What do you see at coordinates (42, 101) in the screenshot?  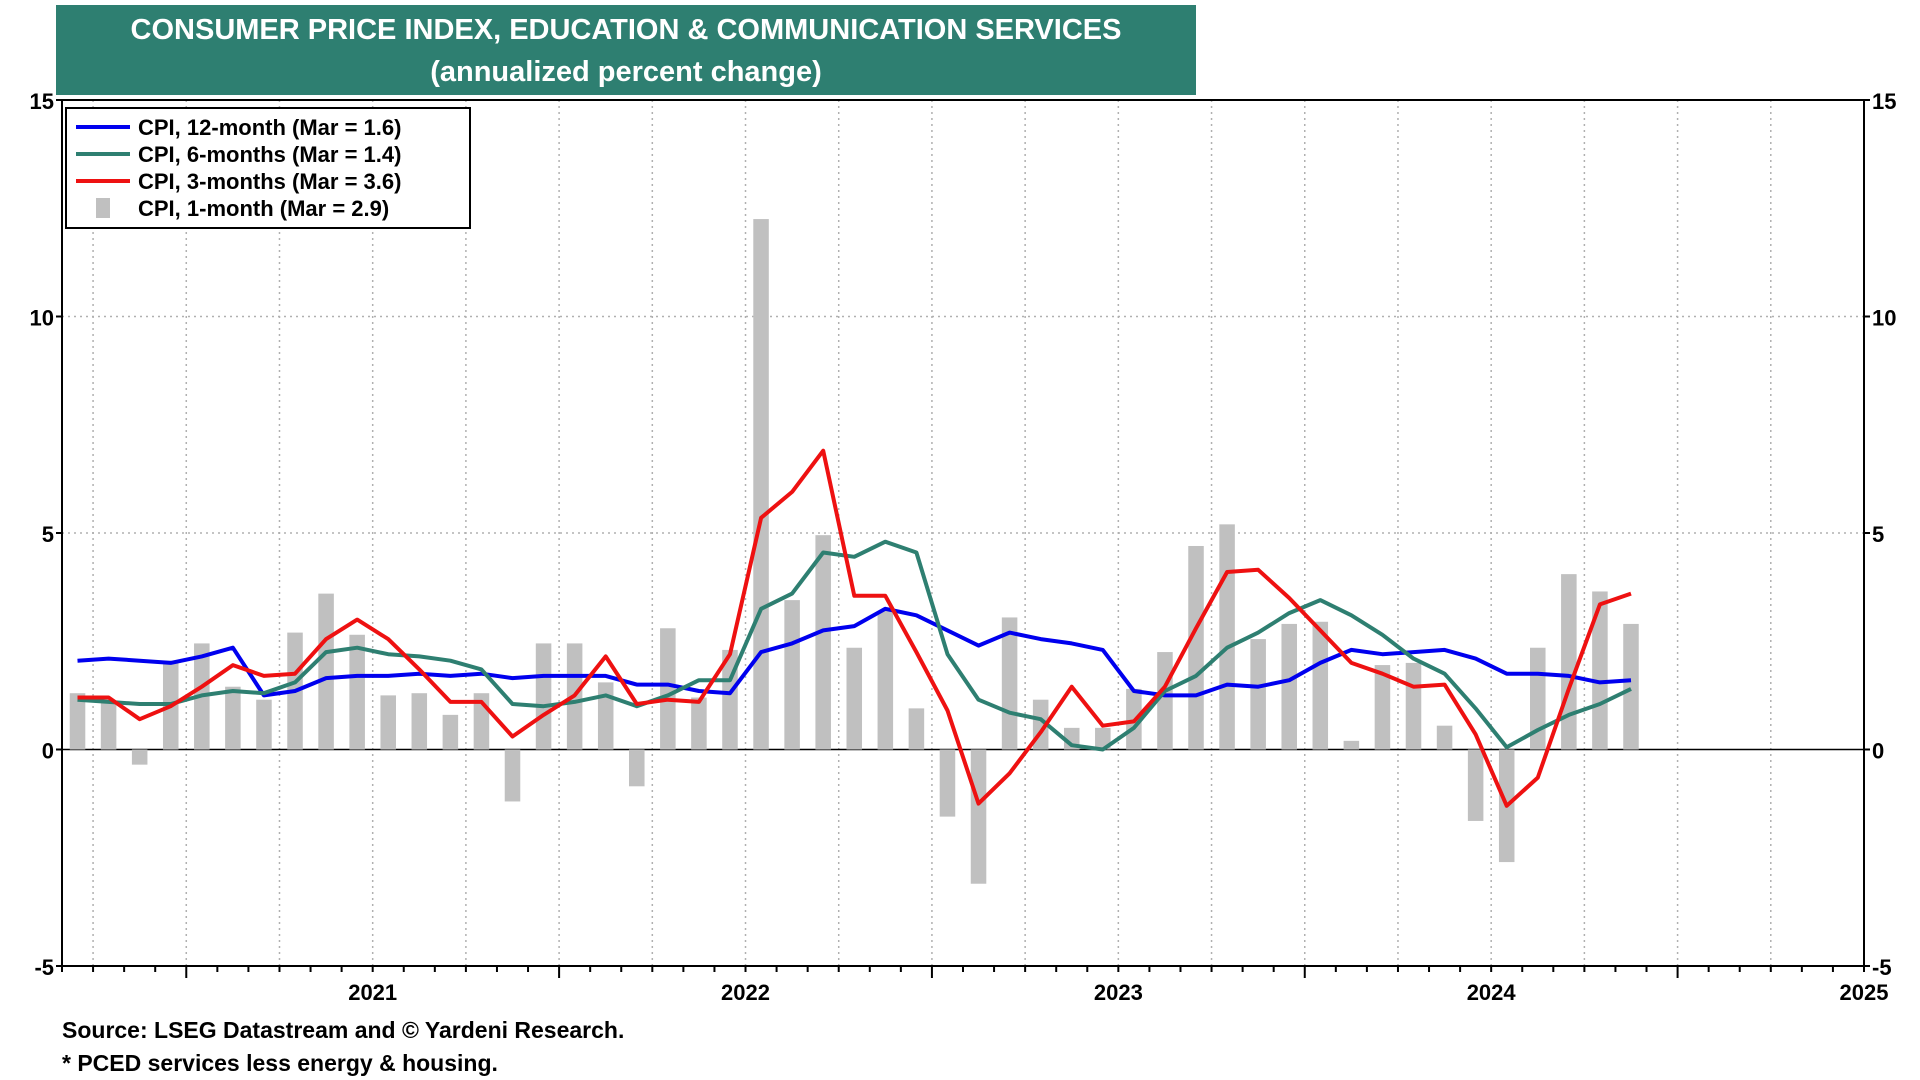 I see `y-tick-label-left: 15` at bounding box center [42, 101].